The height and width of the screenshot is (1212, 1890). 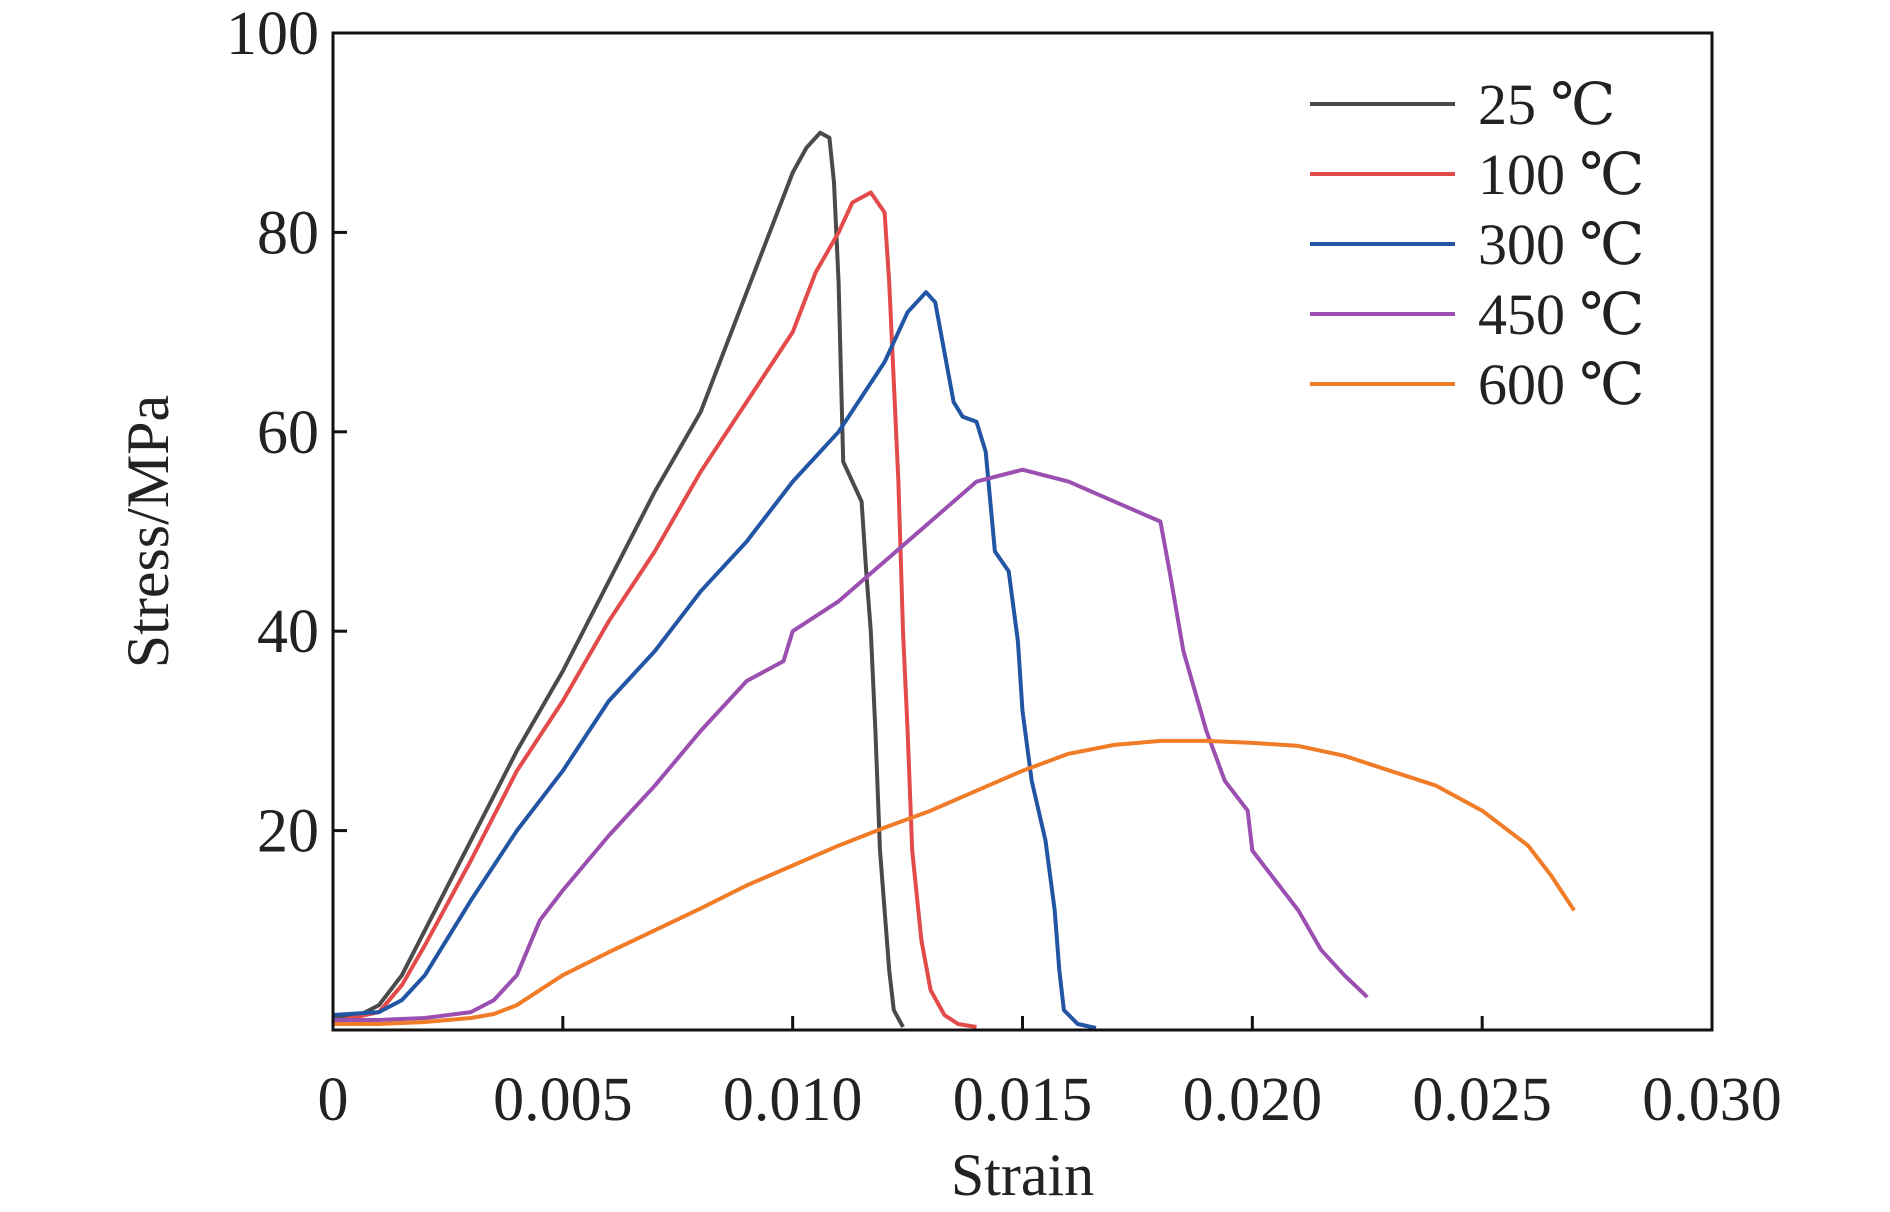 I want to click on legend-label-2: 100 ℃, so click(x=1561, y=174).